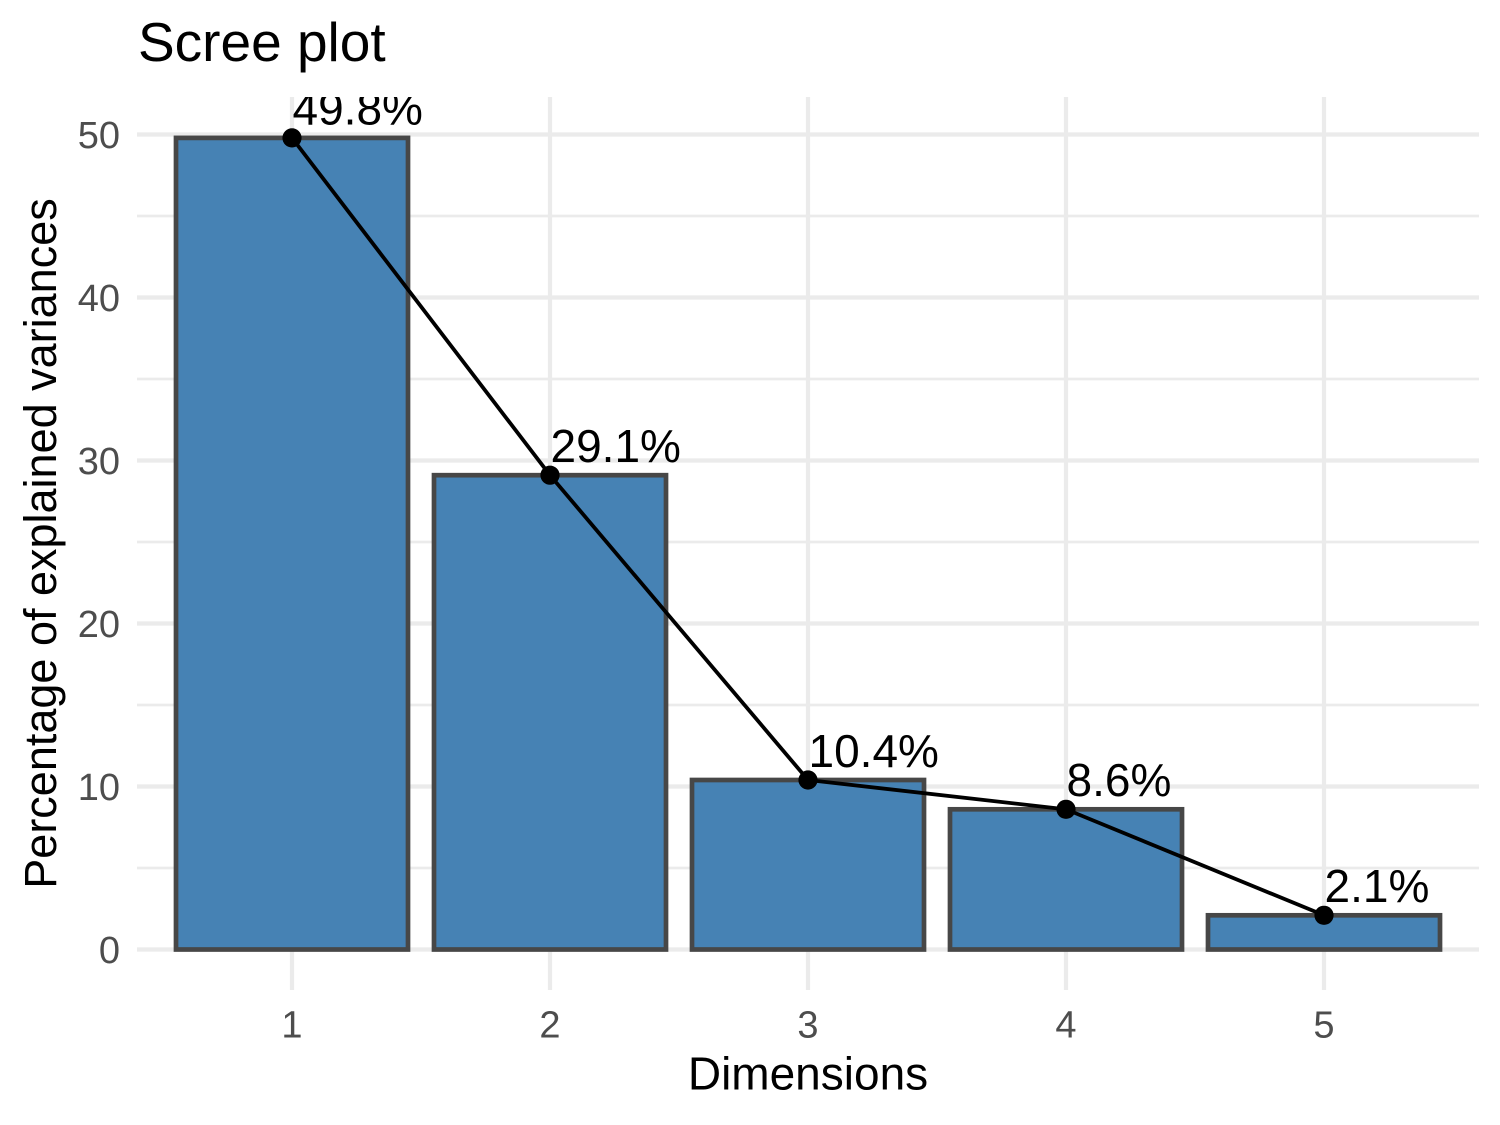 This screenshot has width=1500, height=1125. What do you see at coordinates (874, 751) in the screenshot?
I see `svg-text: 10.4%` at bounding box center [874, 751].